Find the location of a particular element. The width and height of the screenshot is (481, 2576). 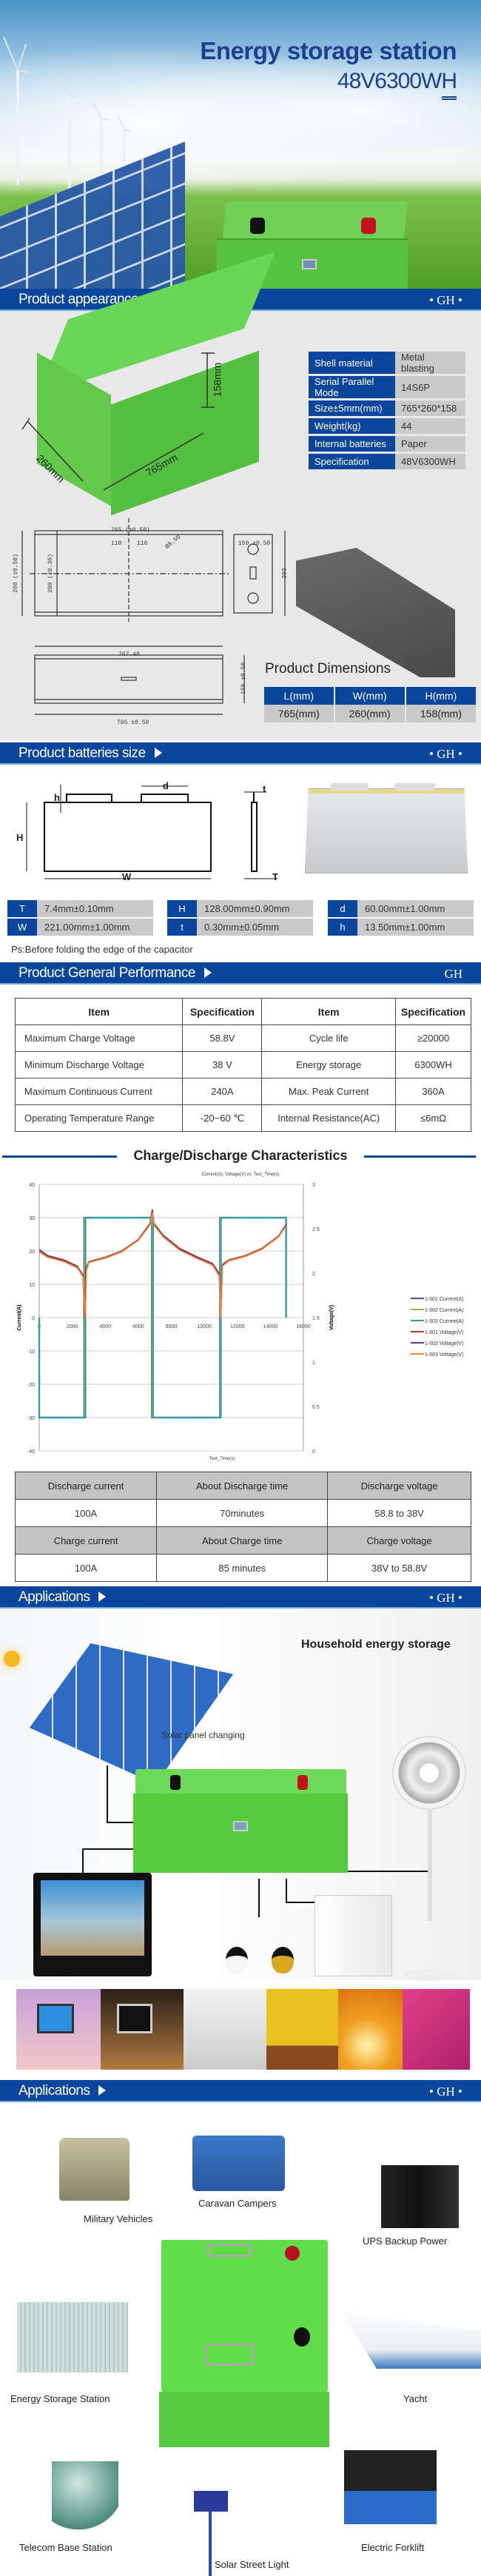

spec-row: Size±5mm(mm) 765*260*158 is located at coordinates (387, 408).